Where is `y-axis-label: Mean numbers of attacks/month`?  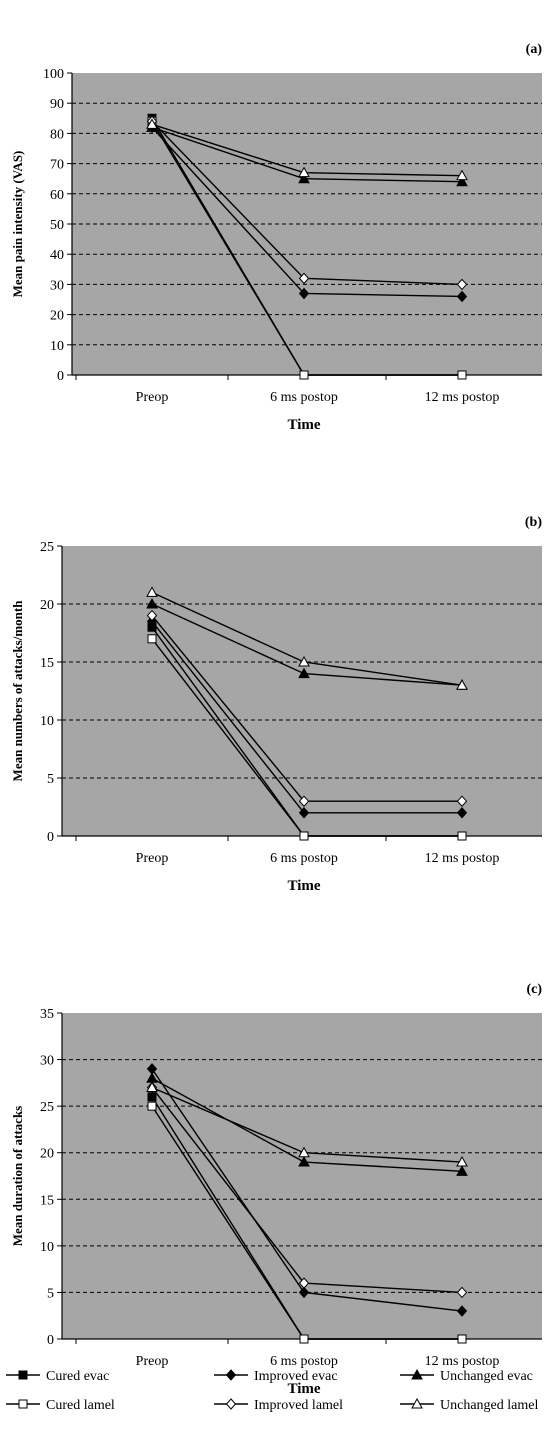
y-axis-label: Mean numbers of attacks/month is located at coordinates (17, 691).